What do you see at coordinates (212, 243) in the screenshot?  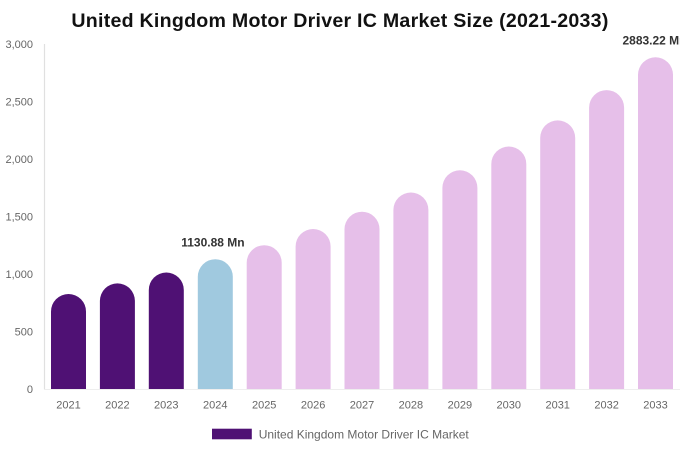 I see `svg-text: 1130.88 Mn` at bounding box center [212, 243].